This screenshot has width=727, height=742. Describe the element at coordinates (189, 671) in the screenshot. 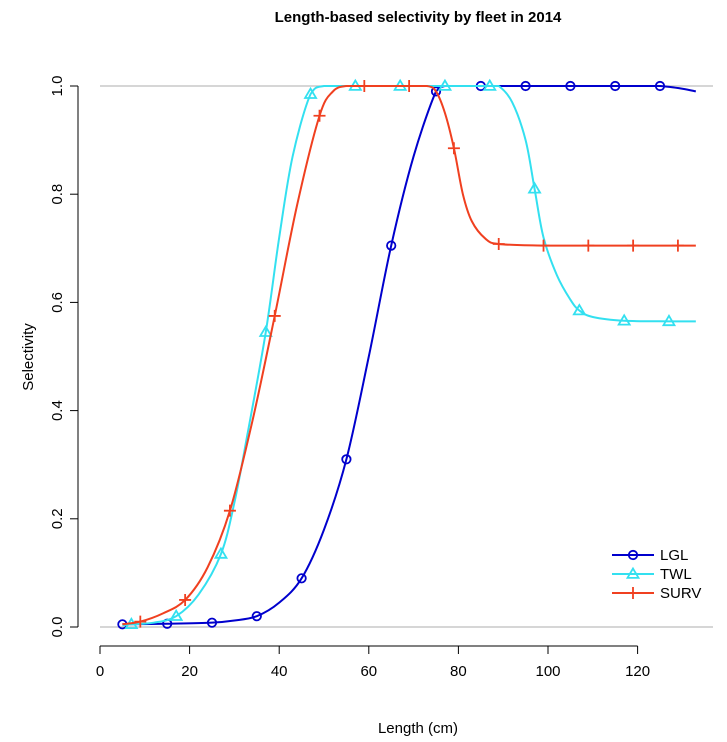

I see `x-tick-label: 20` at that location.